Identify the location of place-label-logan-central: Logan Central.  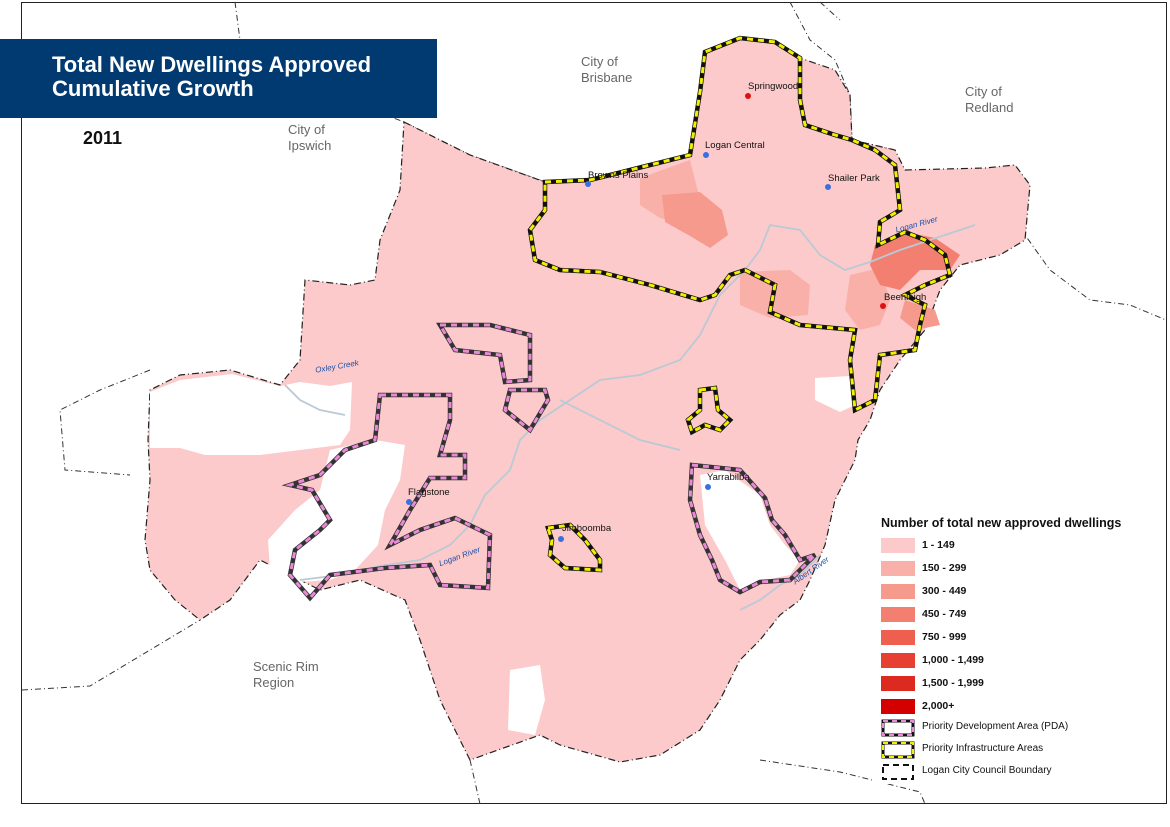
(735, 145).